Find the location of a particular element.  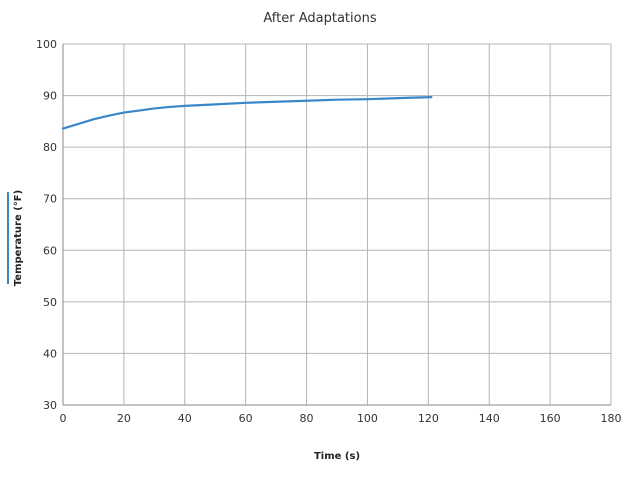

y-axis-ticks: 30 40 50 60 70 80 90 100 is located at coordinates (46, 225).